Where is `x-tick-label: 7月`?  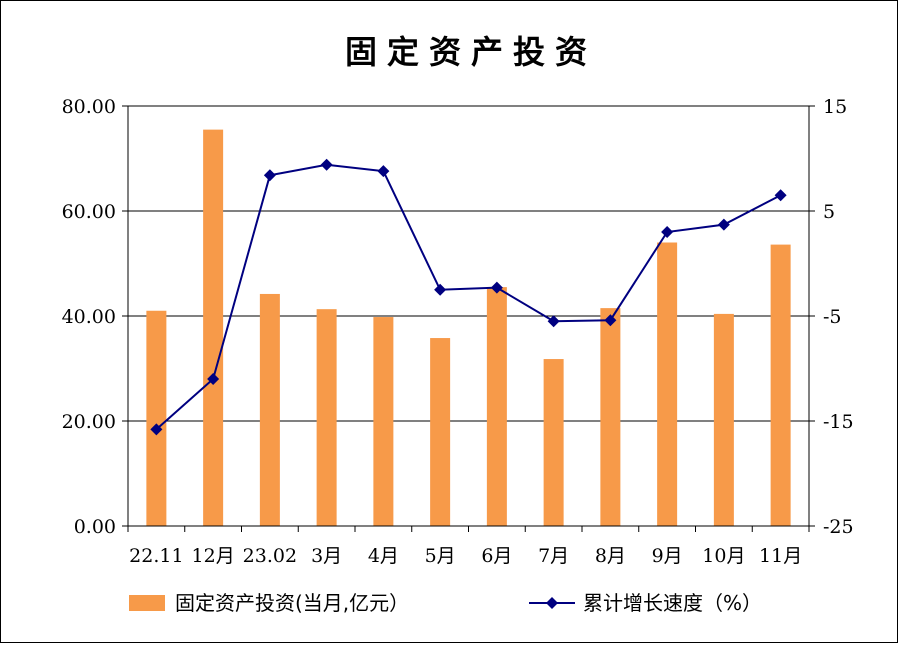
x-tick-label: 7月 is located at coordinates (553, 556).